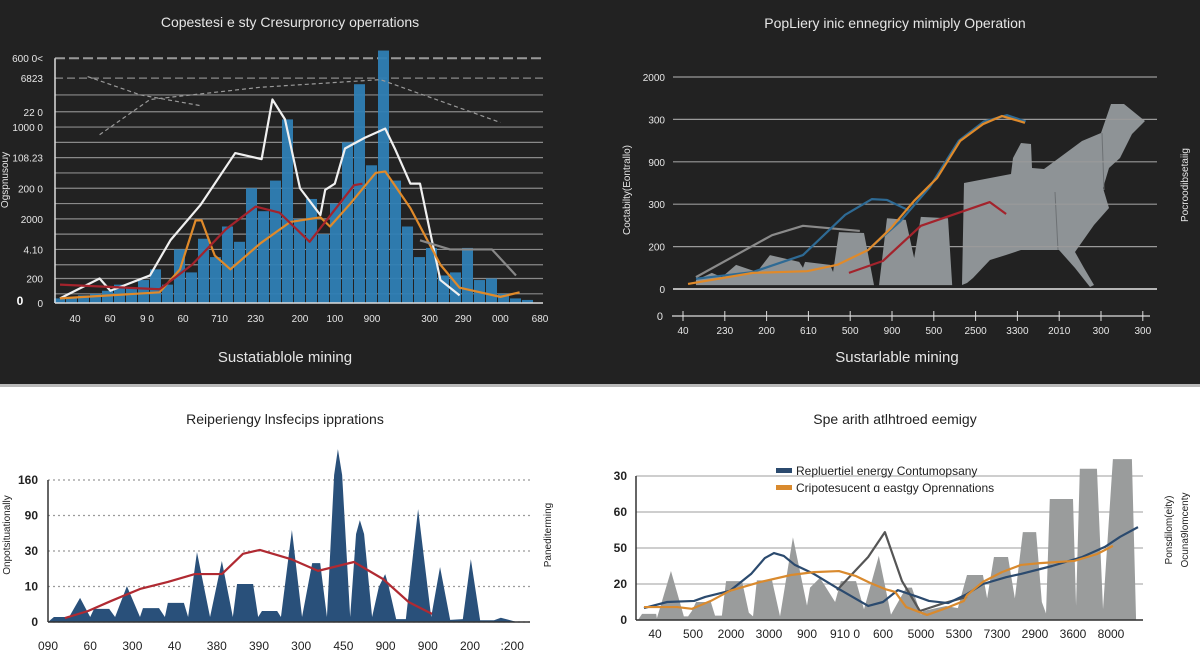 Image resolution: width=1200 pixels, height=654 pixels. What do you see at coordinates (1073, 634) in the screenshot?
I see `x-tick-label: 3600` at bounding box center [1073, 634].